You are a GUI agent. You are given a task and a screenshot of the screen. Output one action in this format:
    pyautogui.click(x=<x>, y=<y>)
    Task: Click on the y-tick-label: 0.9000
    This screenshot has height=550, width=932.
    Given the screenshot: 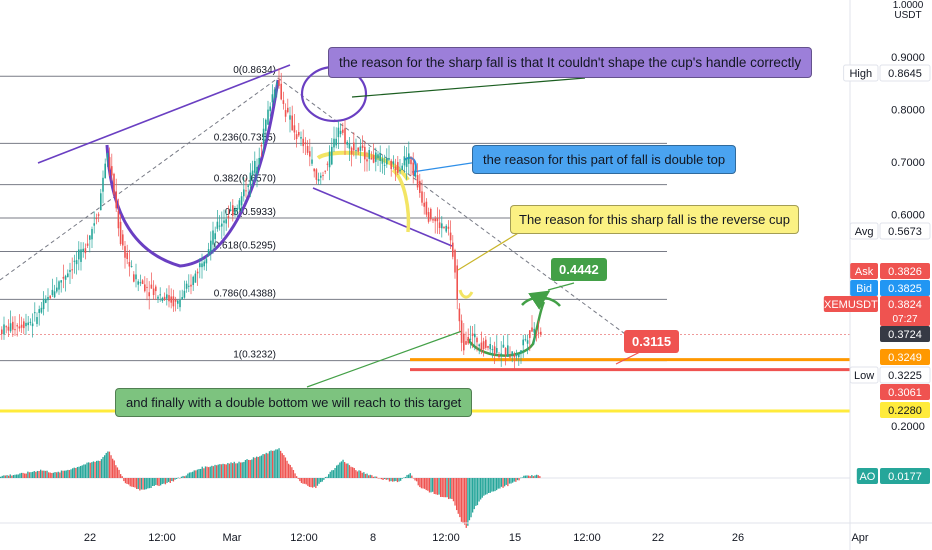 What is the action you would take?
    pyautogui.click(x=908, y=58)
    